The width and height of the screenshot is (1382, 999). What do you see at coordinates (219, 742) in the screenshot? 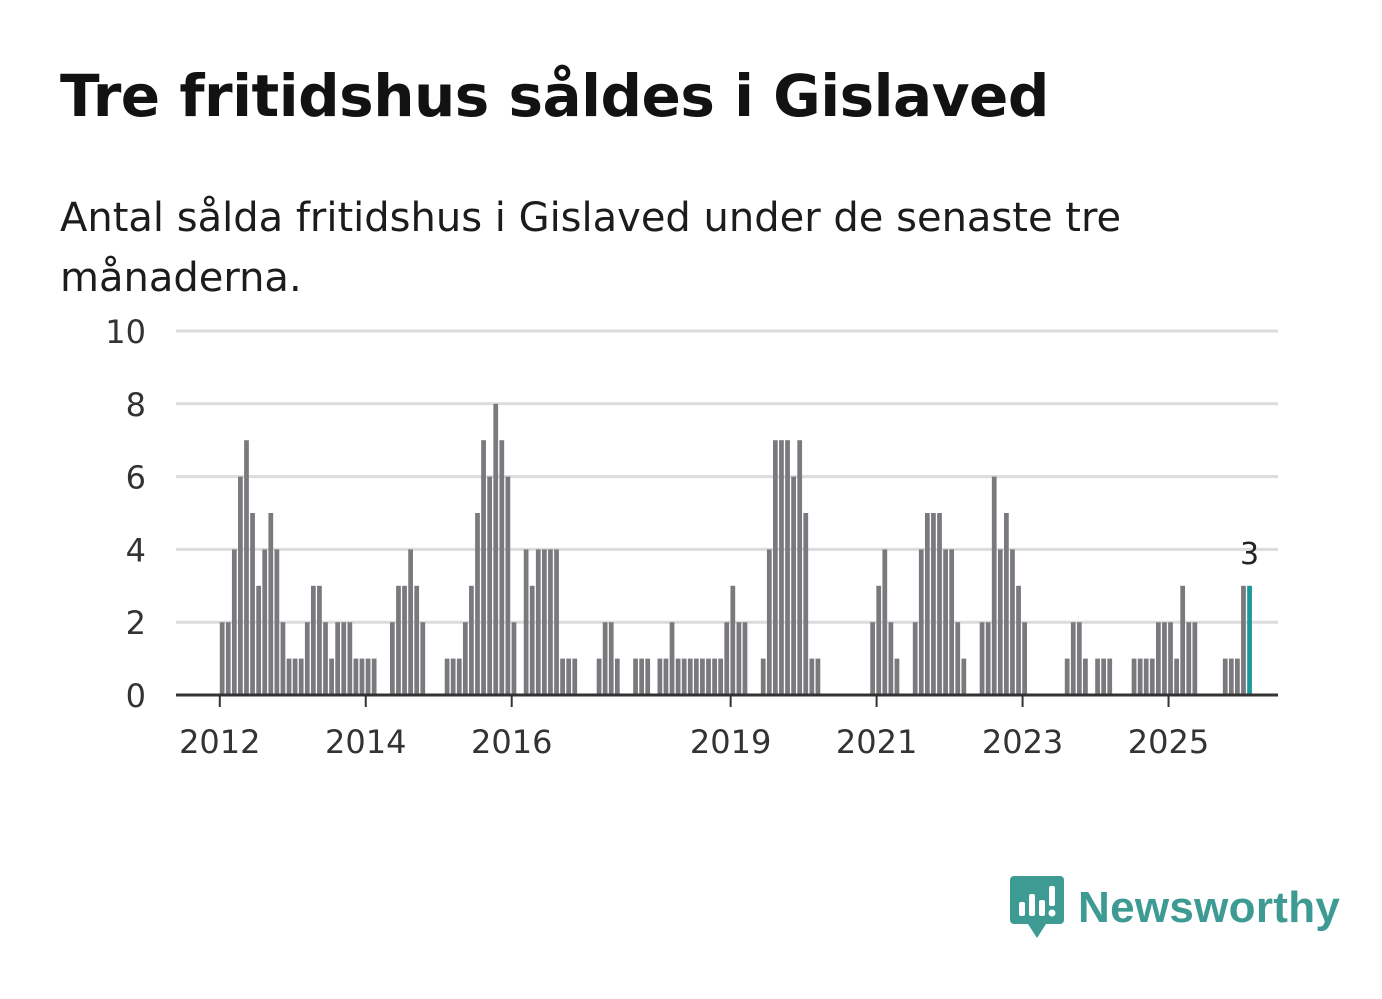
I see `x-tick-label-2012: 2012` at bounding box center [219, 742].